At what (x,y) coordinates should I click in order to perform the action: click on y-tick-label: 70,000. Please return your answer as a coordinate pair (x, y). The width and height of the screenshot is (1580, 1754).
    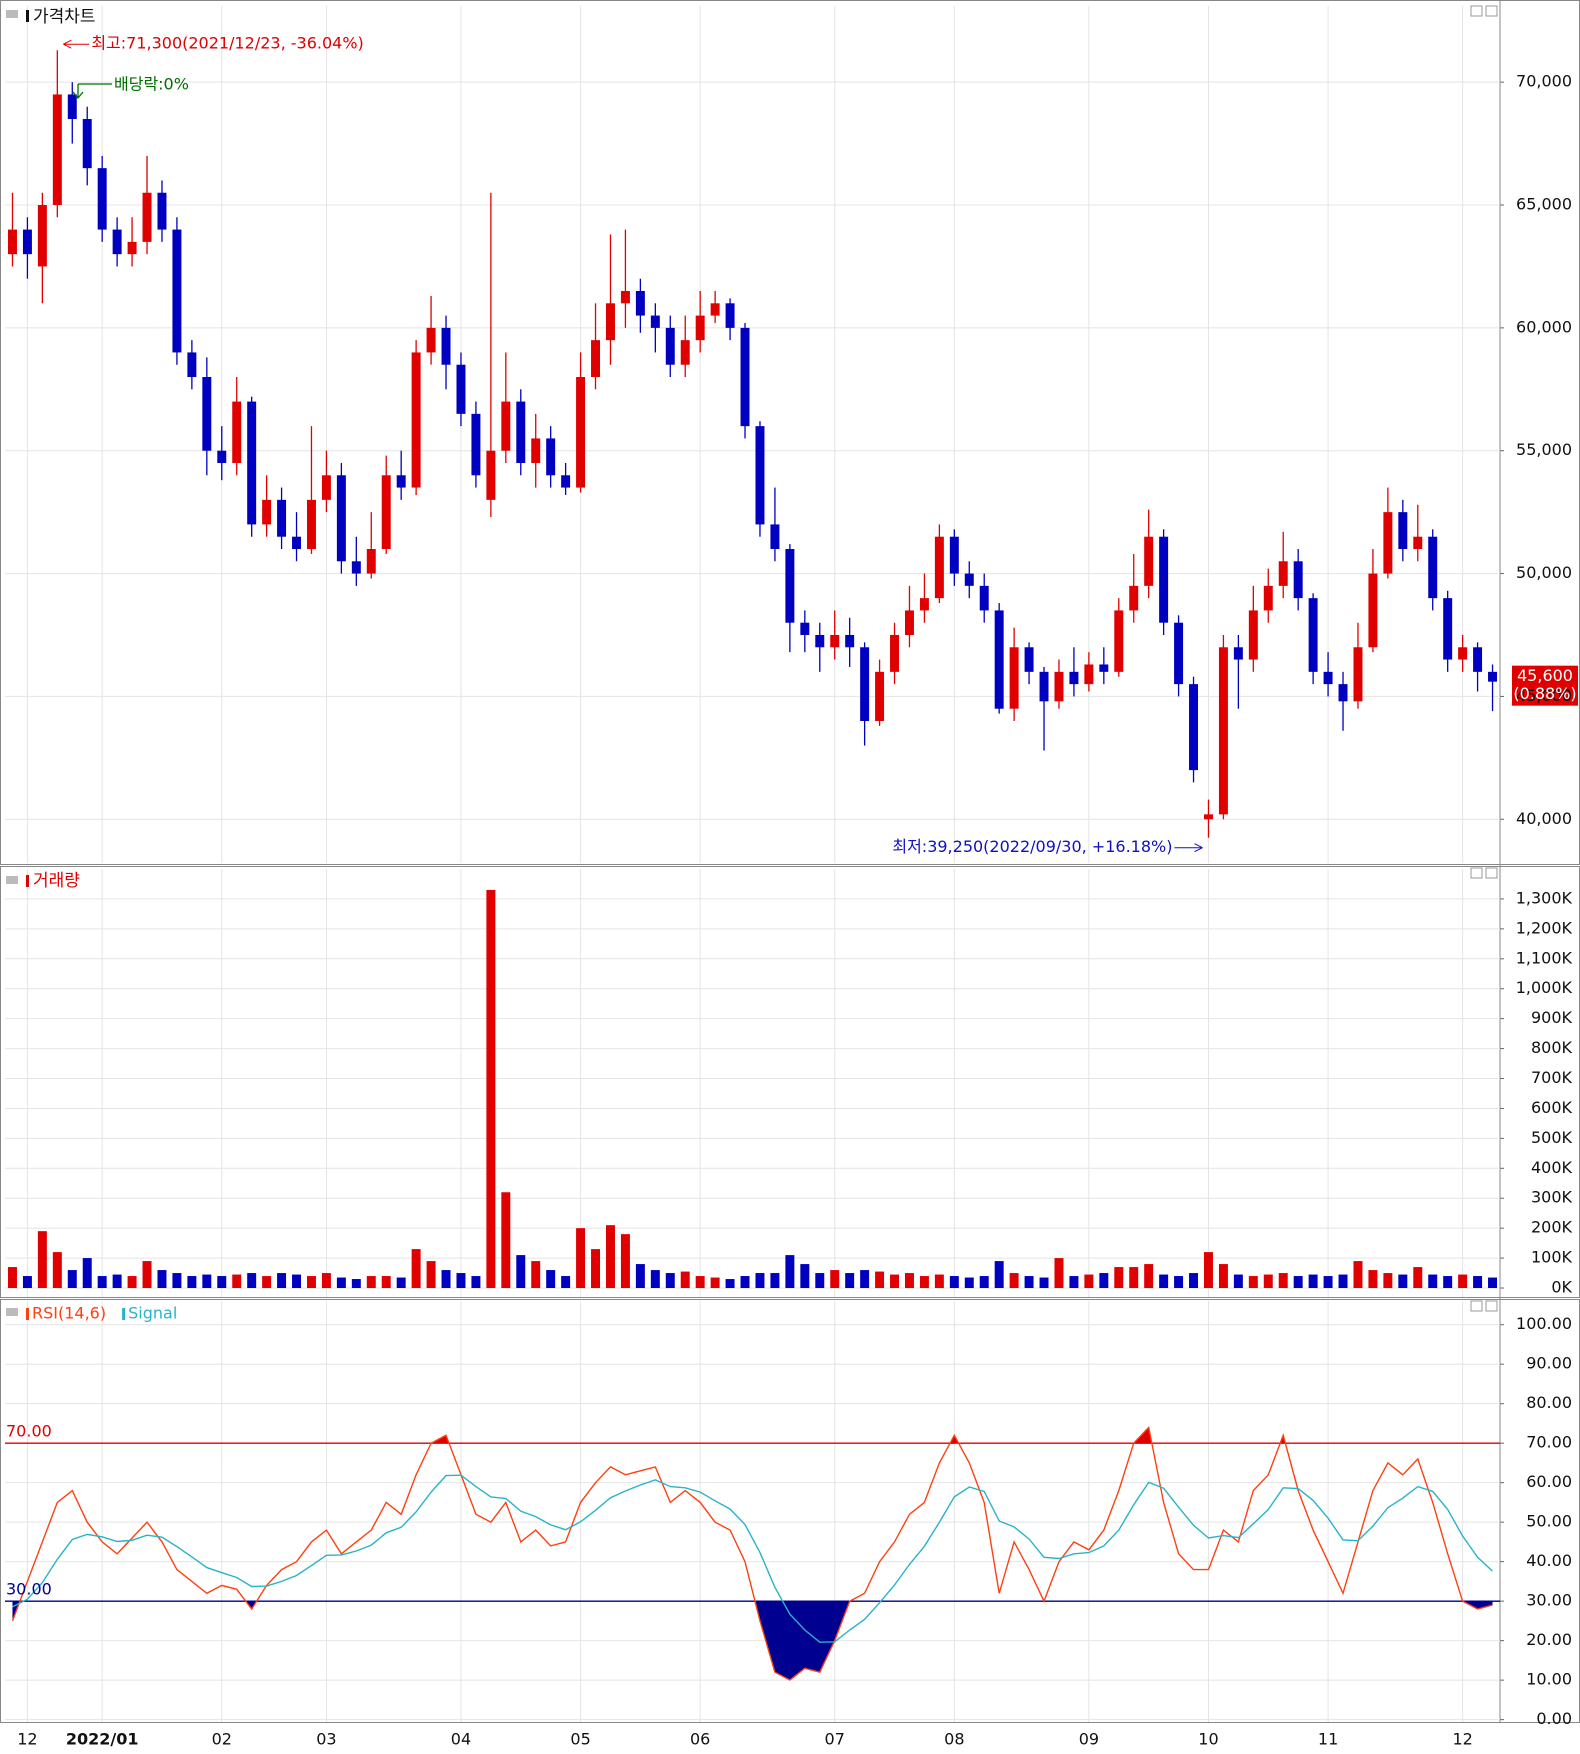
    Looking at the image, I should click on (1544, 81).